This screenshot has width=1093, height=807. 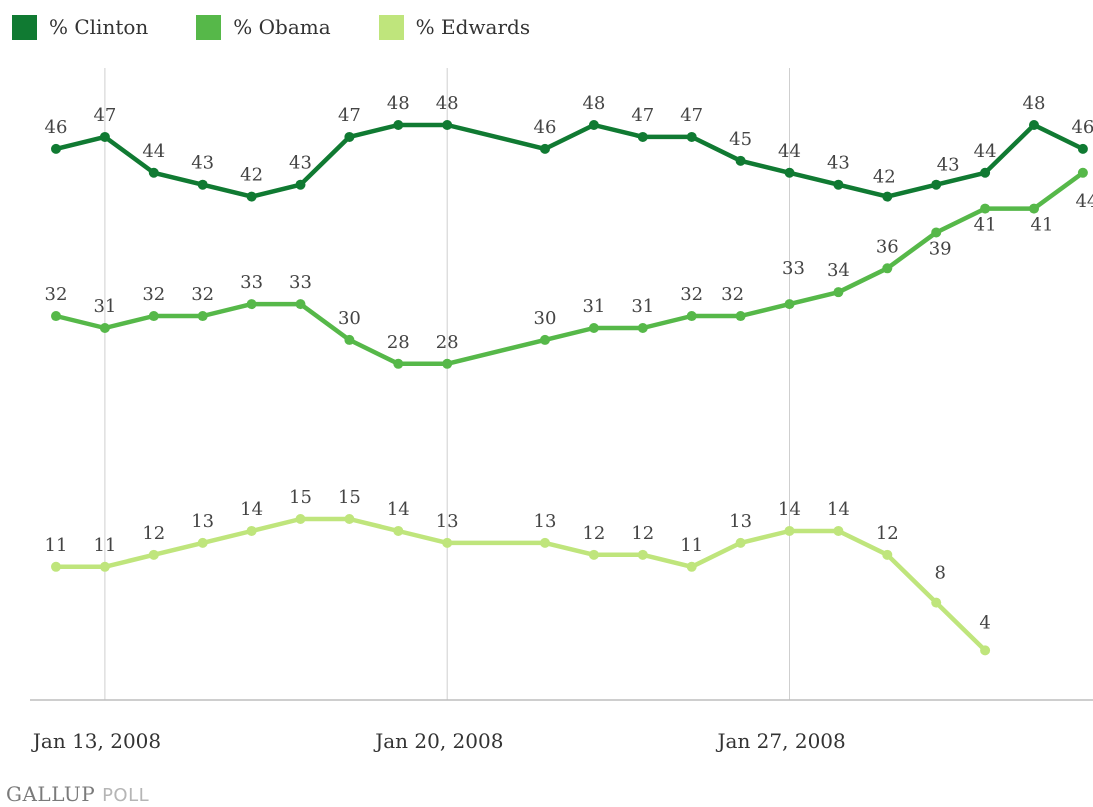 What do you see at coordinates (398, 103) in the screenshot?
I see `data-label-clinton-7: 48` at bounding box center [398, 103].